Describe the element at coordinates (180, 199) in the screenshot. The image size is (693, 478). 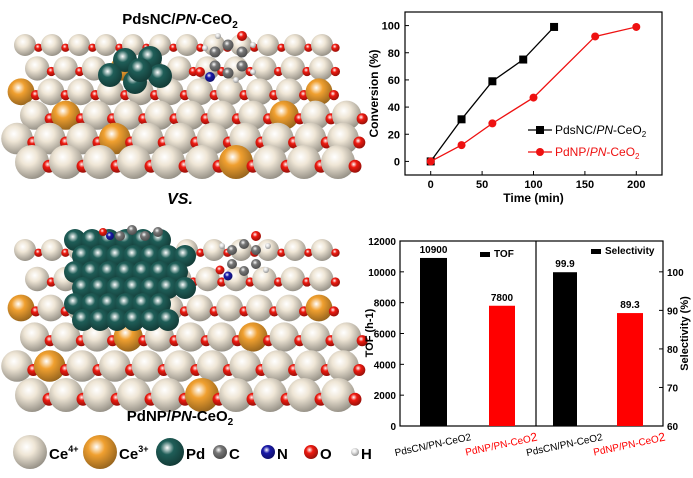
I see `vs-label: VS.` at that location.